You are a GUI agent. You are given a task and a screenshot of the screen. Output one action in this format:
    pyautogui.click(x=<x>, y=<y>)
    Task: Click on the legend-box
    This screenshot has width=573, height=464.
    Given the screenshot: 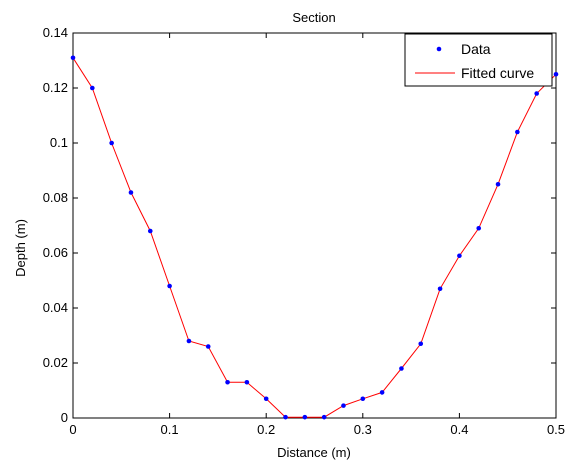 What is the action you would take?
    pyautogui.click(x=478, y=60)
    